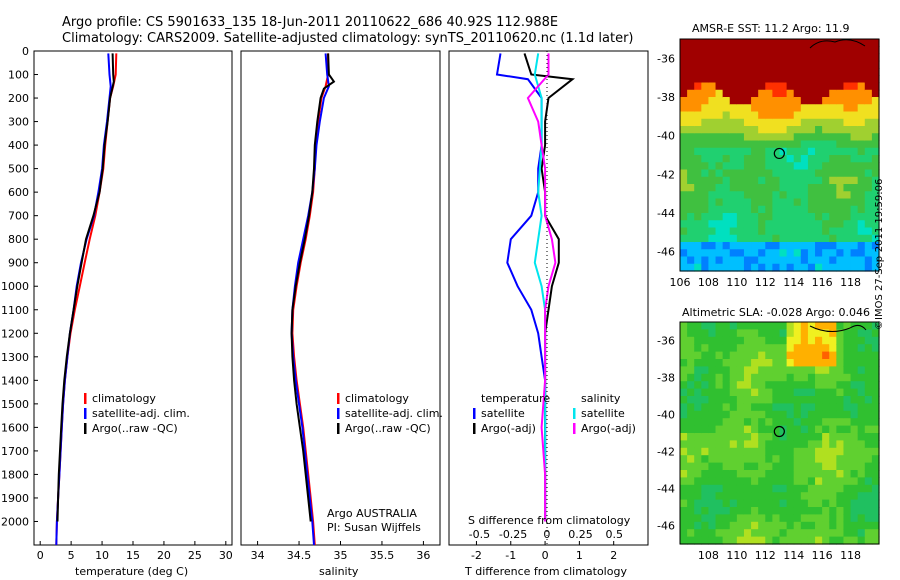 The image size is (900, 580). I want to click on latitude-tick: -40, so click(666, 415).